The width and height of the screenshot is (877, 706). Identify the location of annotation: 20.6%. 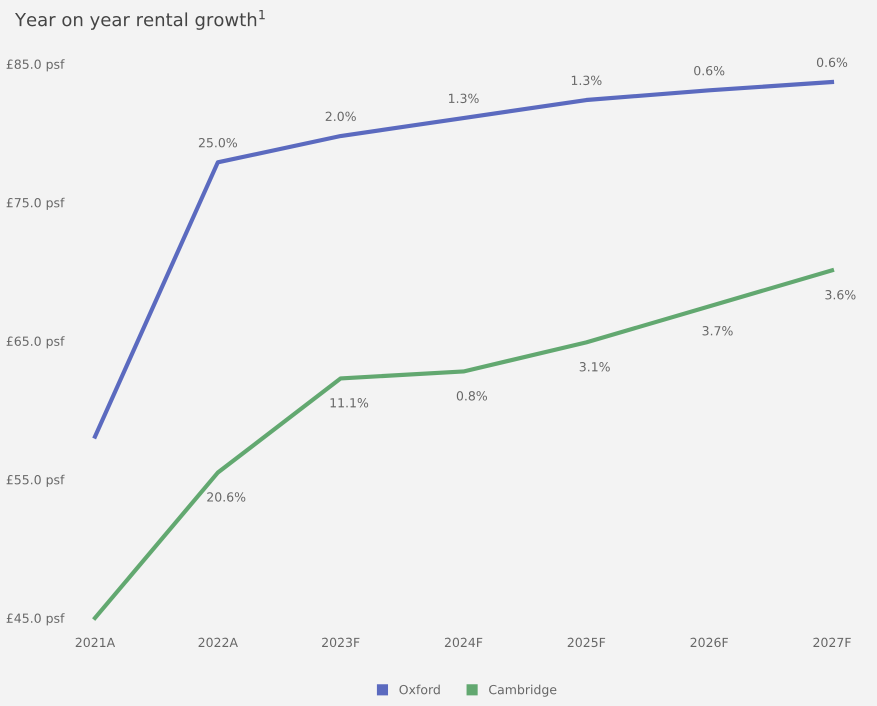
(226, 497).